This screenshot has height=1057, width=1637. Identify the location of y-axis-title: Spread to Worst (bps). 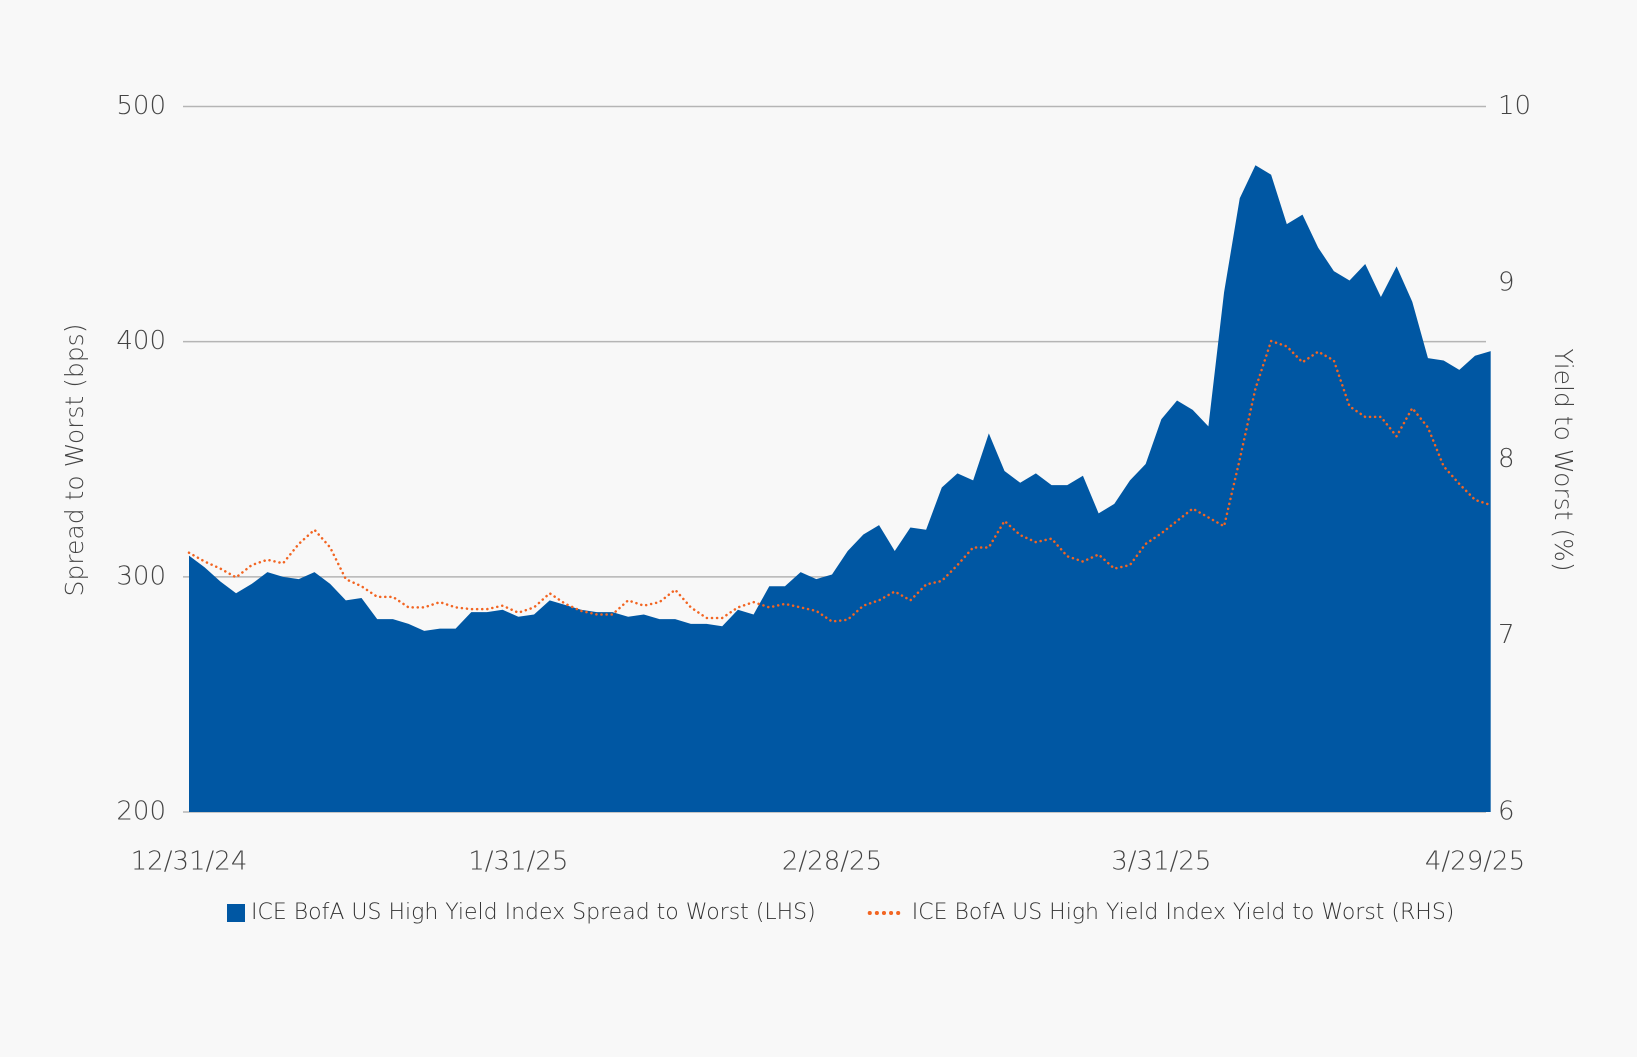
(74, 460).